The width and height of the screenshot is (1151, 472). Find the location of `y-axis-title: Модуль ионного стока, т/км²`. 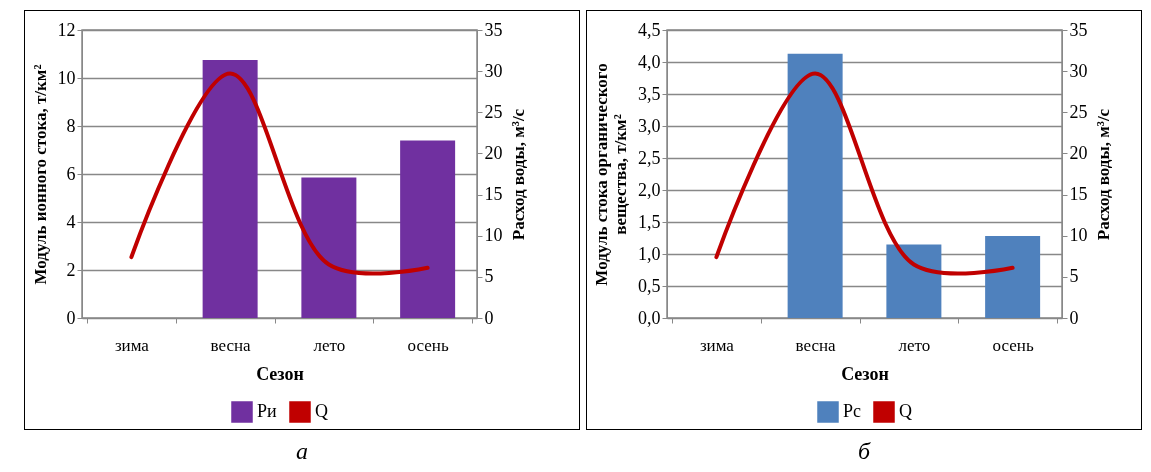

y-axis-title: Модуль ионного стока, т/км² is located at coordinates (40, 174).